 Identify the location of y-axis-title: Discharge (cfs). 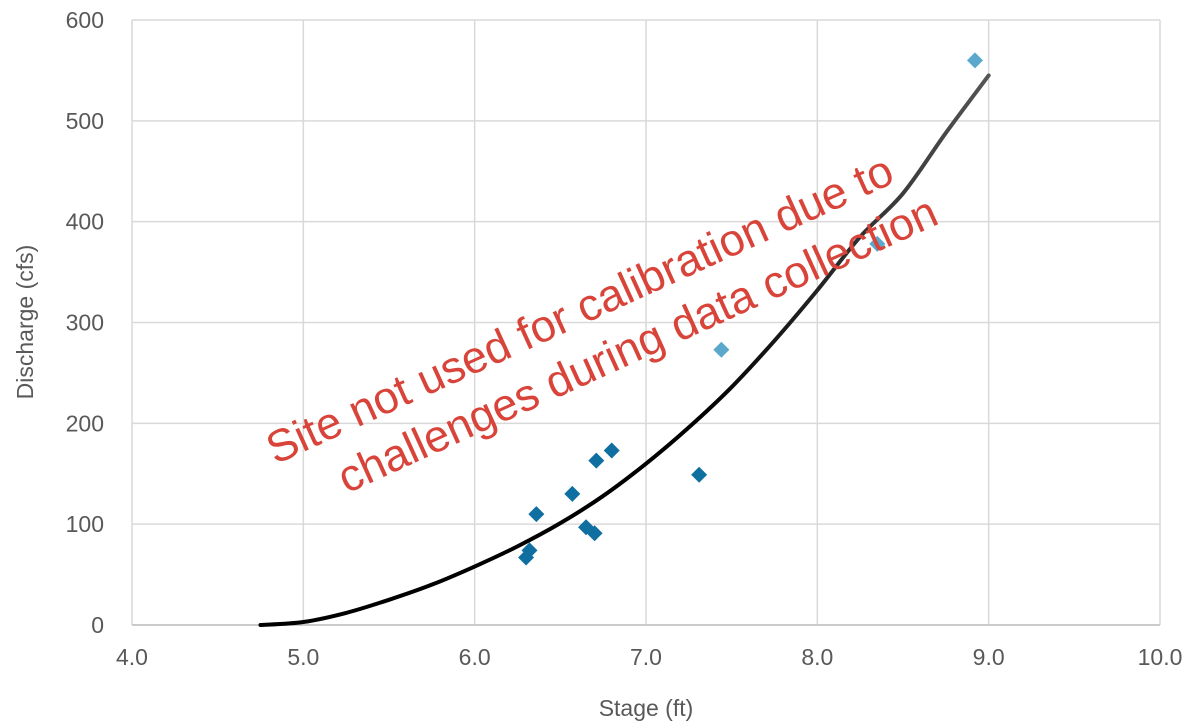
(25, 322).